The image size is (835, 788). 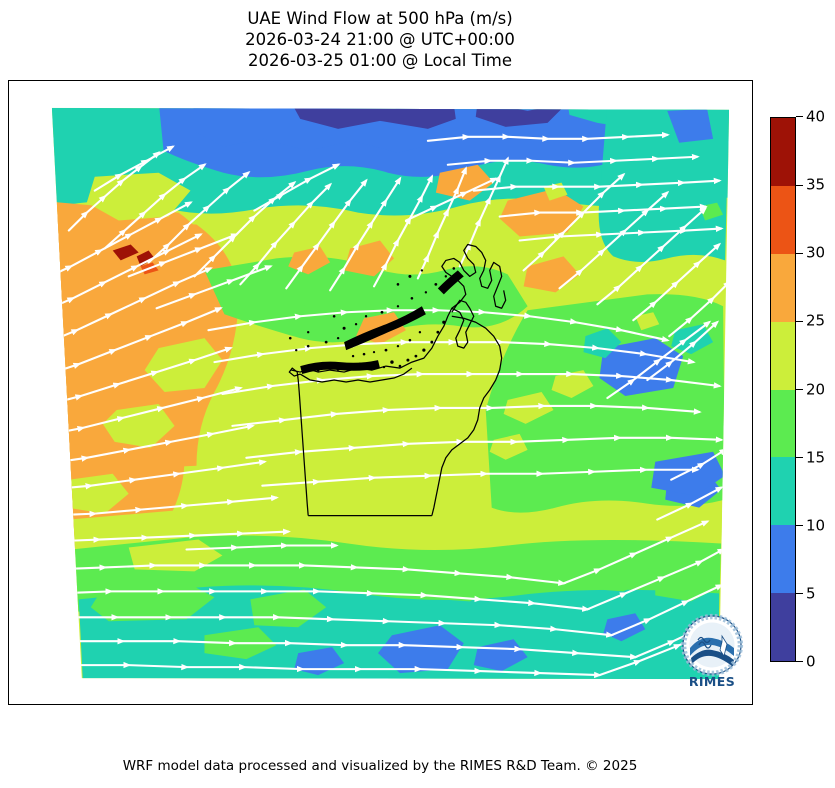 I want to click on colorbar-tick-label-10: 10, so click(x=816, y=525).